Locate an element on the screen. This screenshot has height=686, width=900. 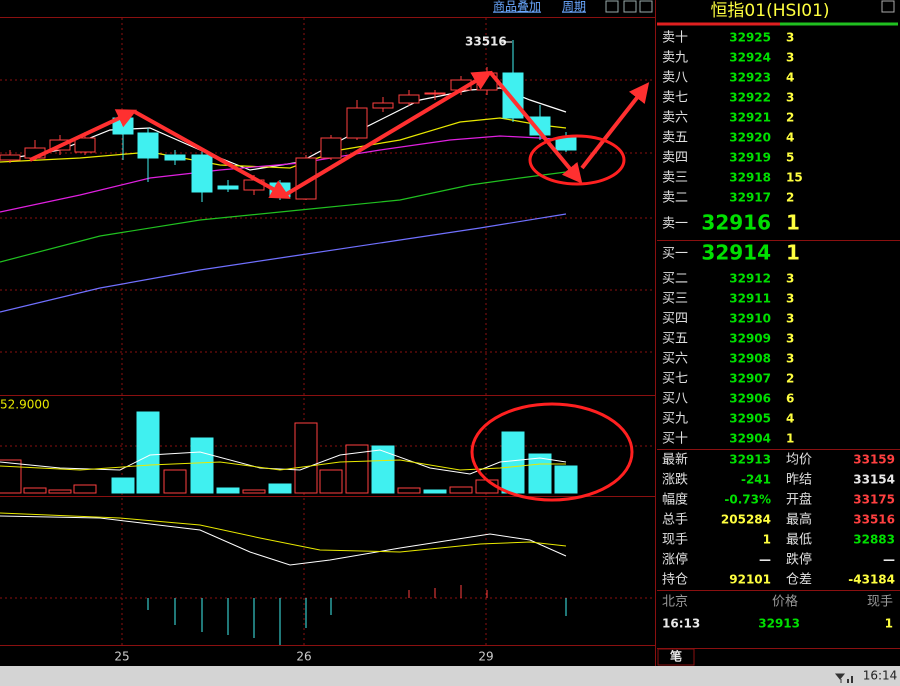
stat-value: -0.73% is located at coordinates (747, 500).